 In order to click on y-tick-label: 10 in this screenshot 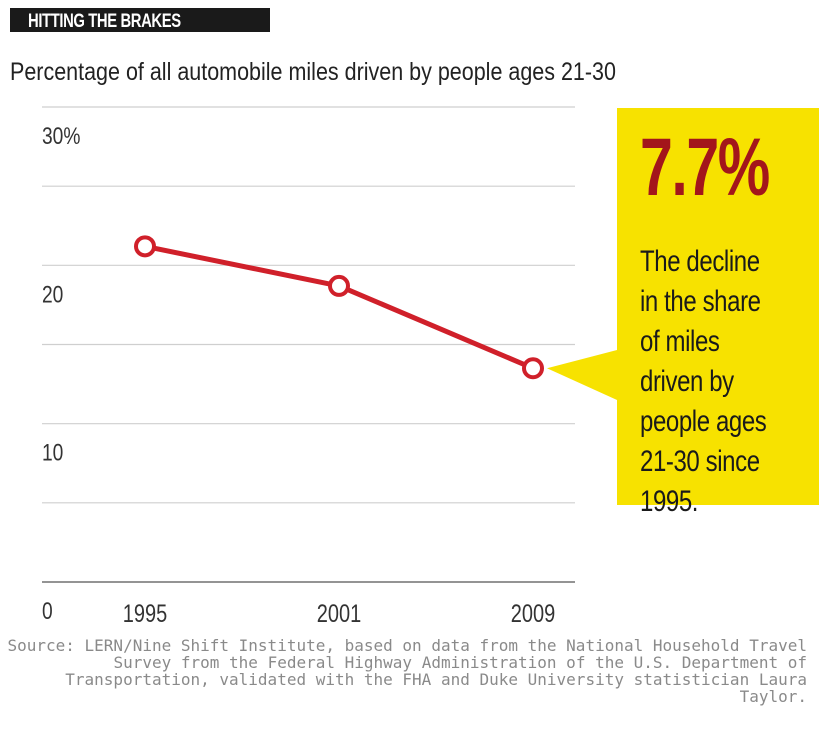, I will do `click(52, 453)`.